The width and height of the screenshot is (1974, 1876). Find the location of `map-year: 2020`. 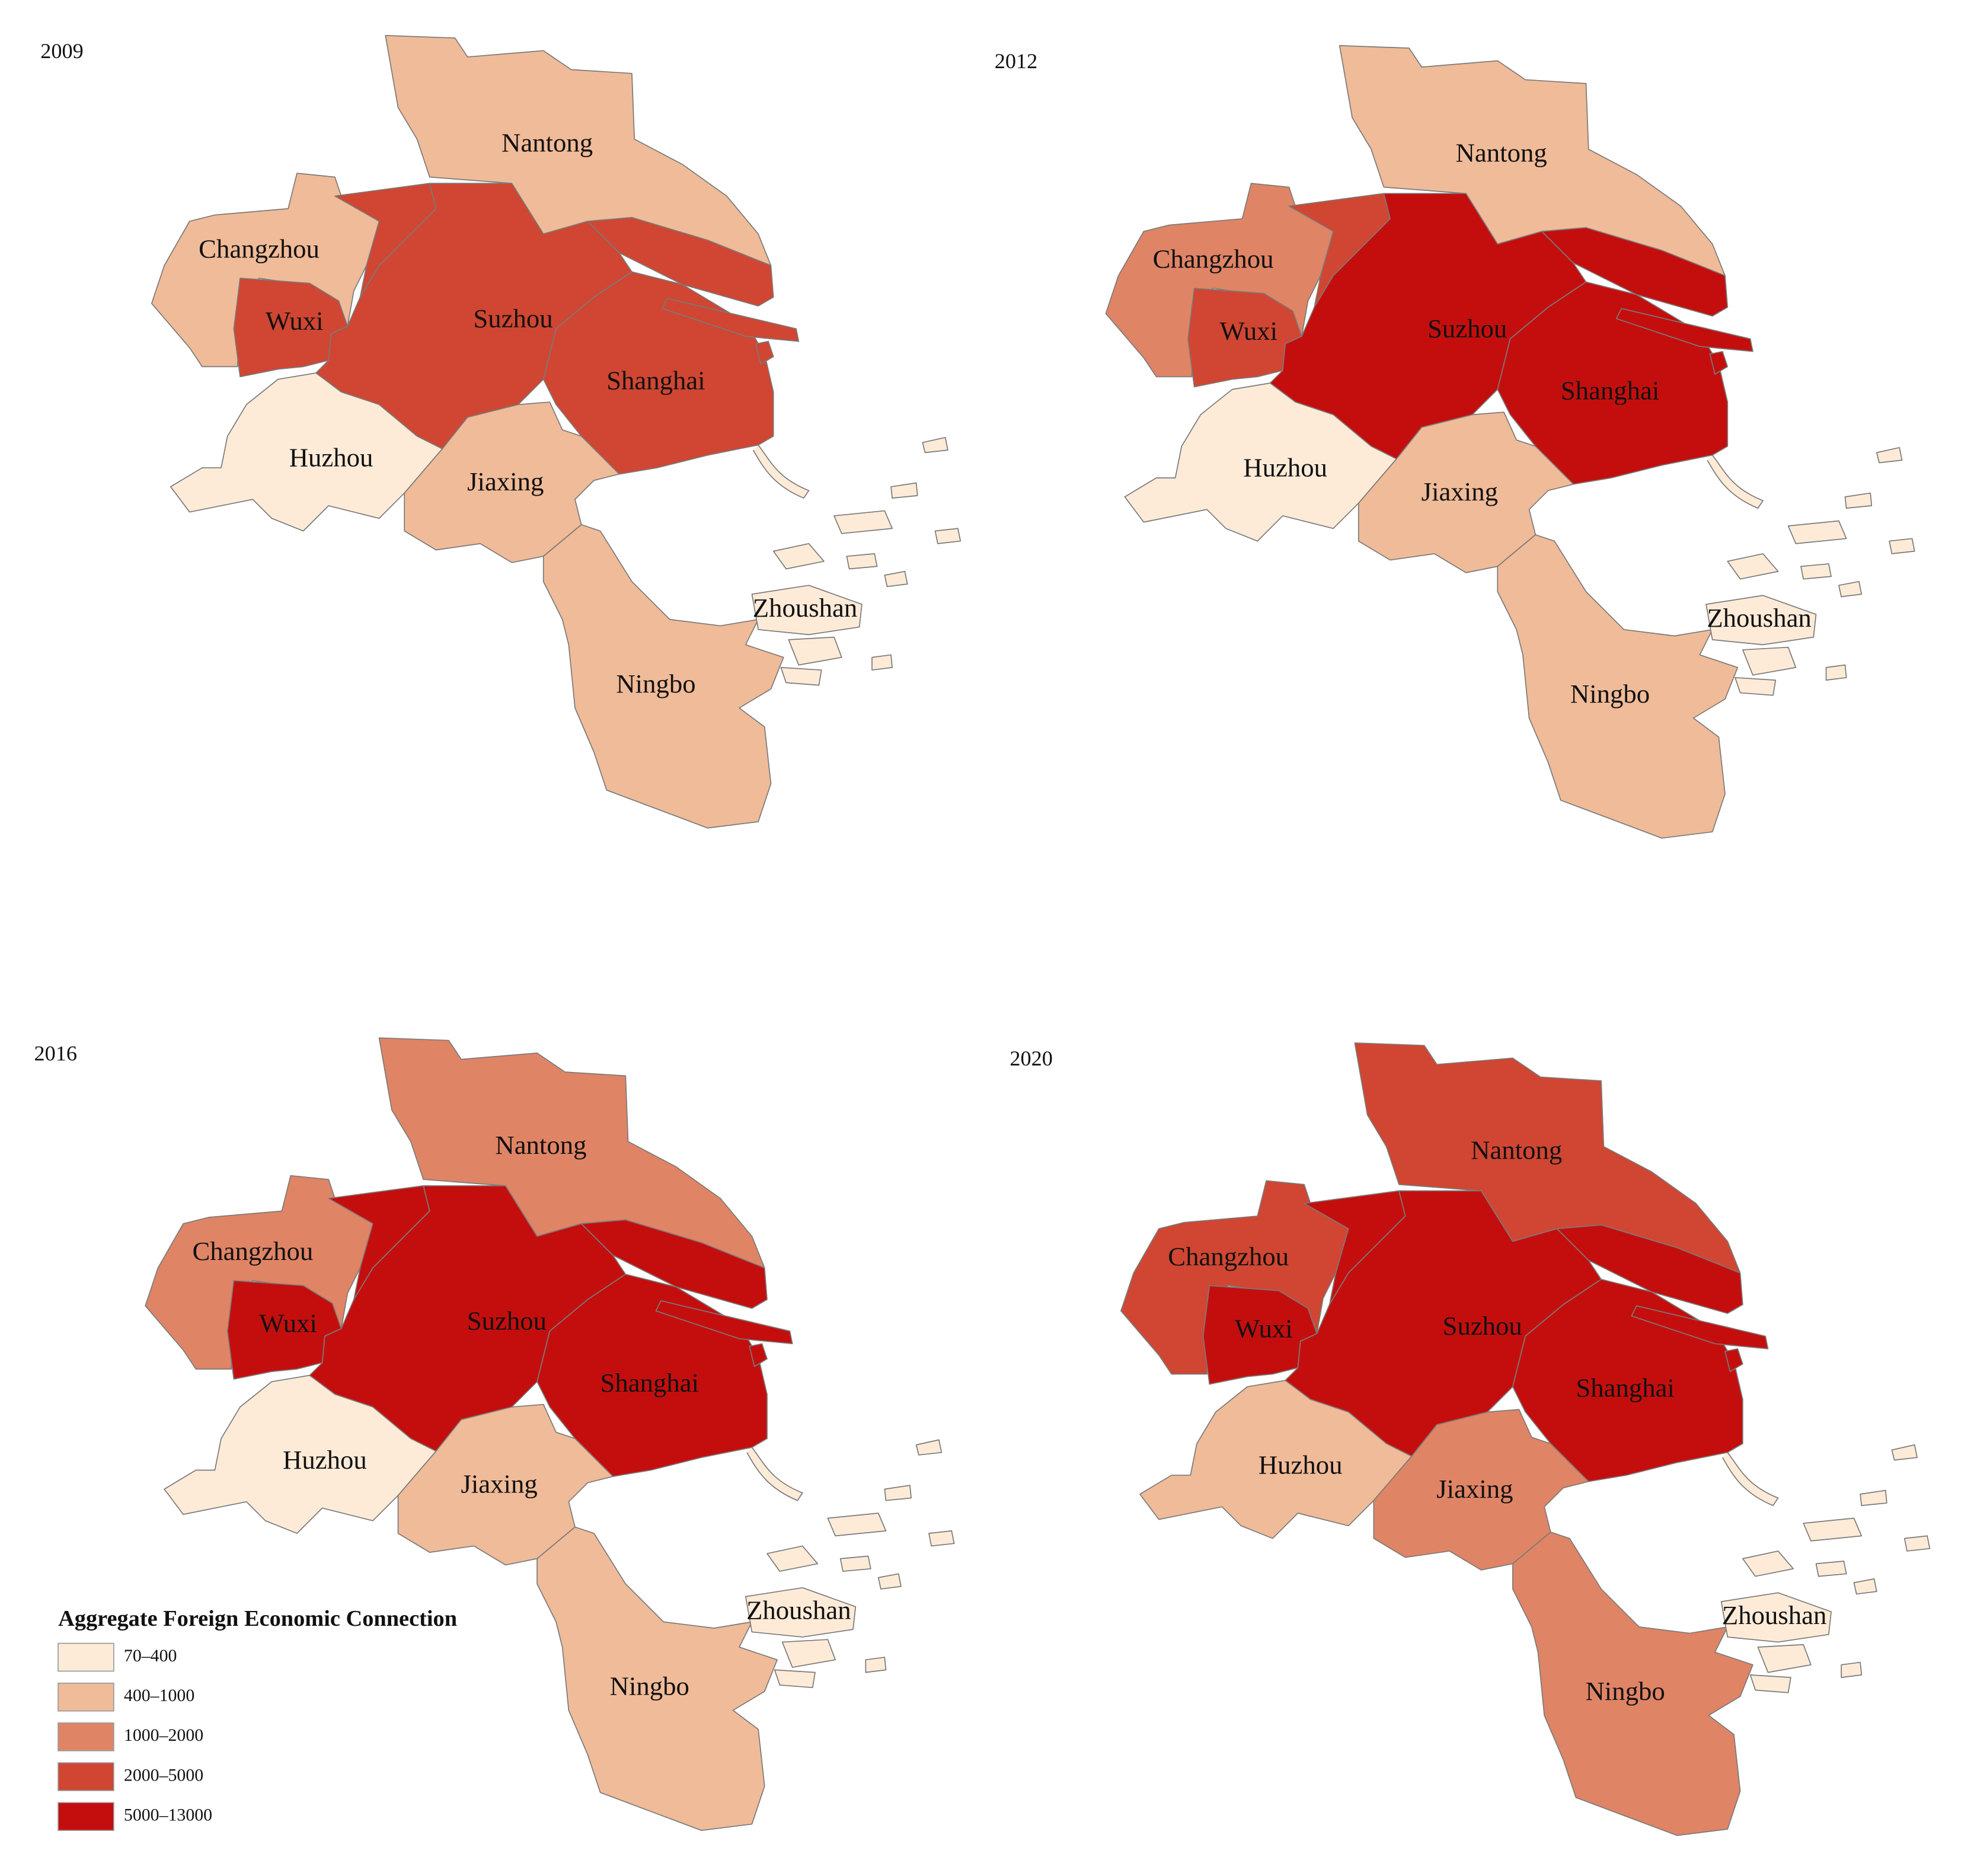

map-year: 2020 is located at coordinates (1031, 1058).